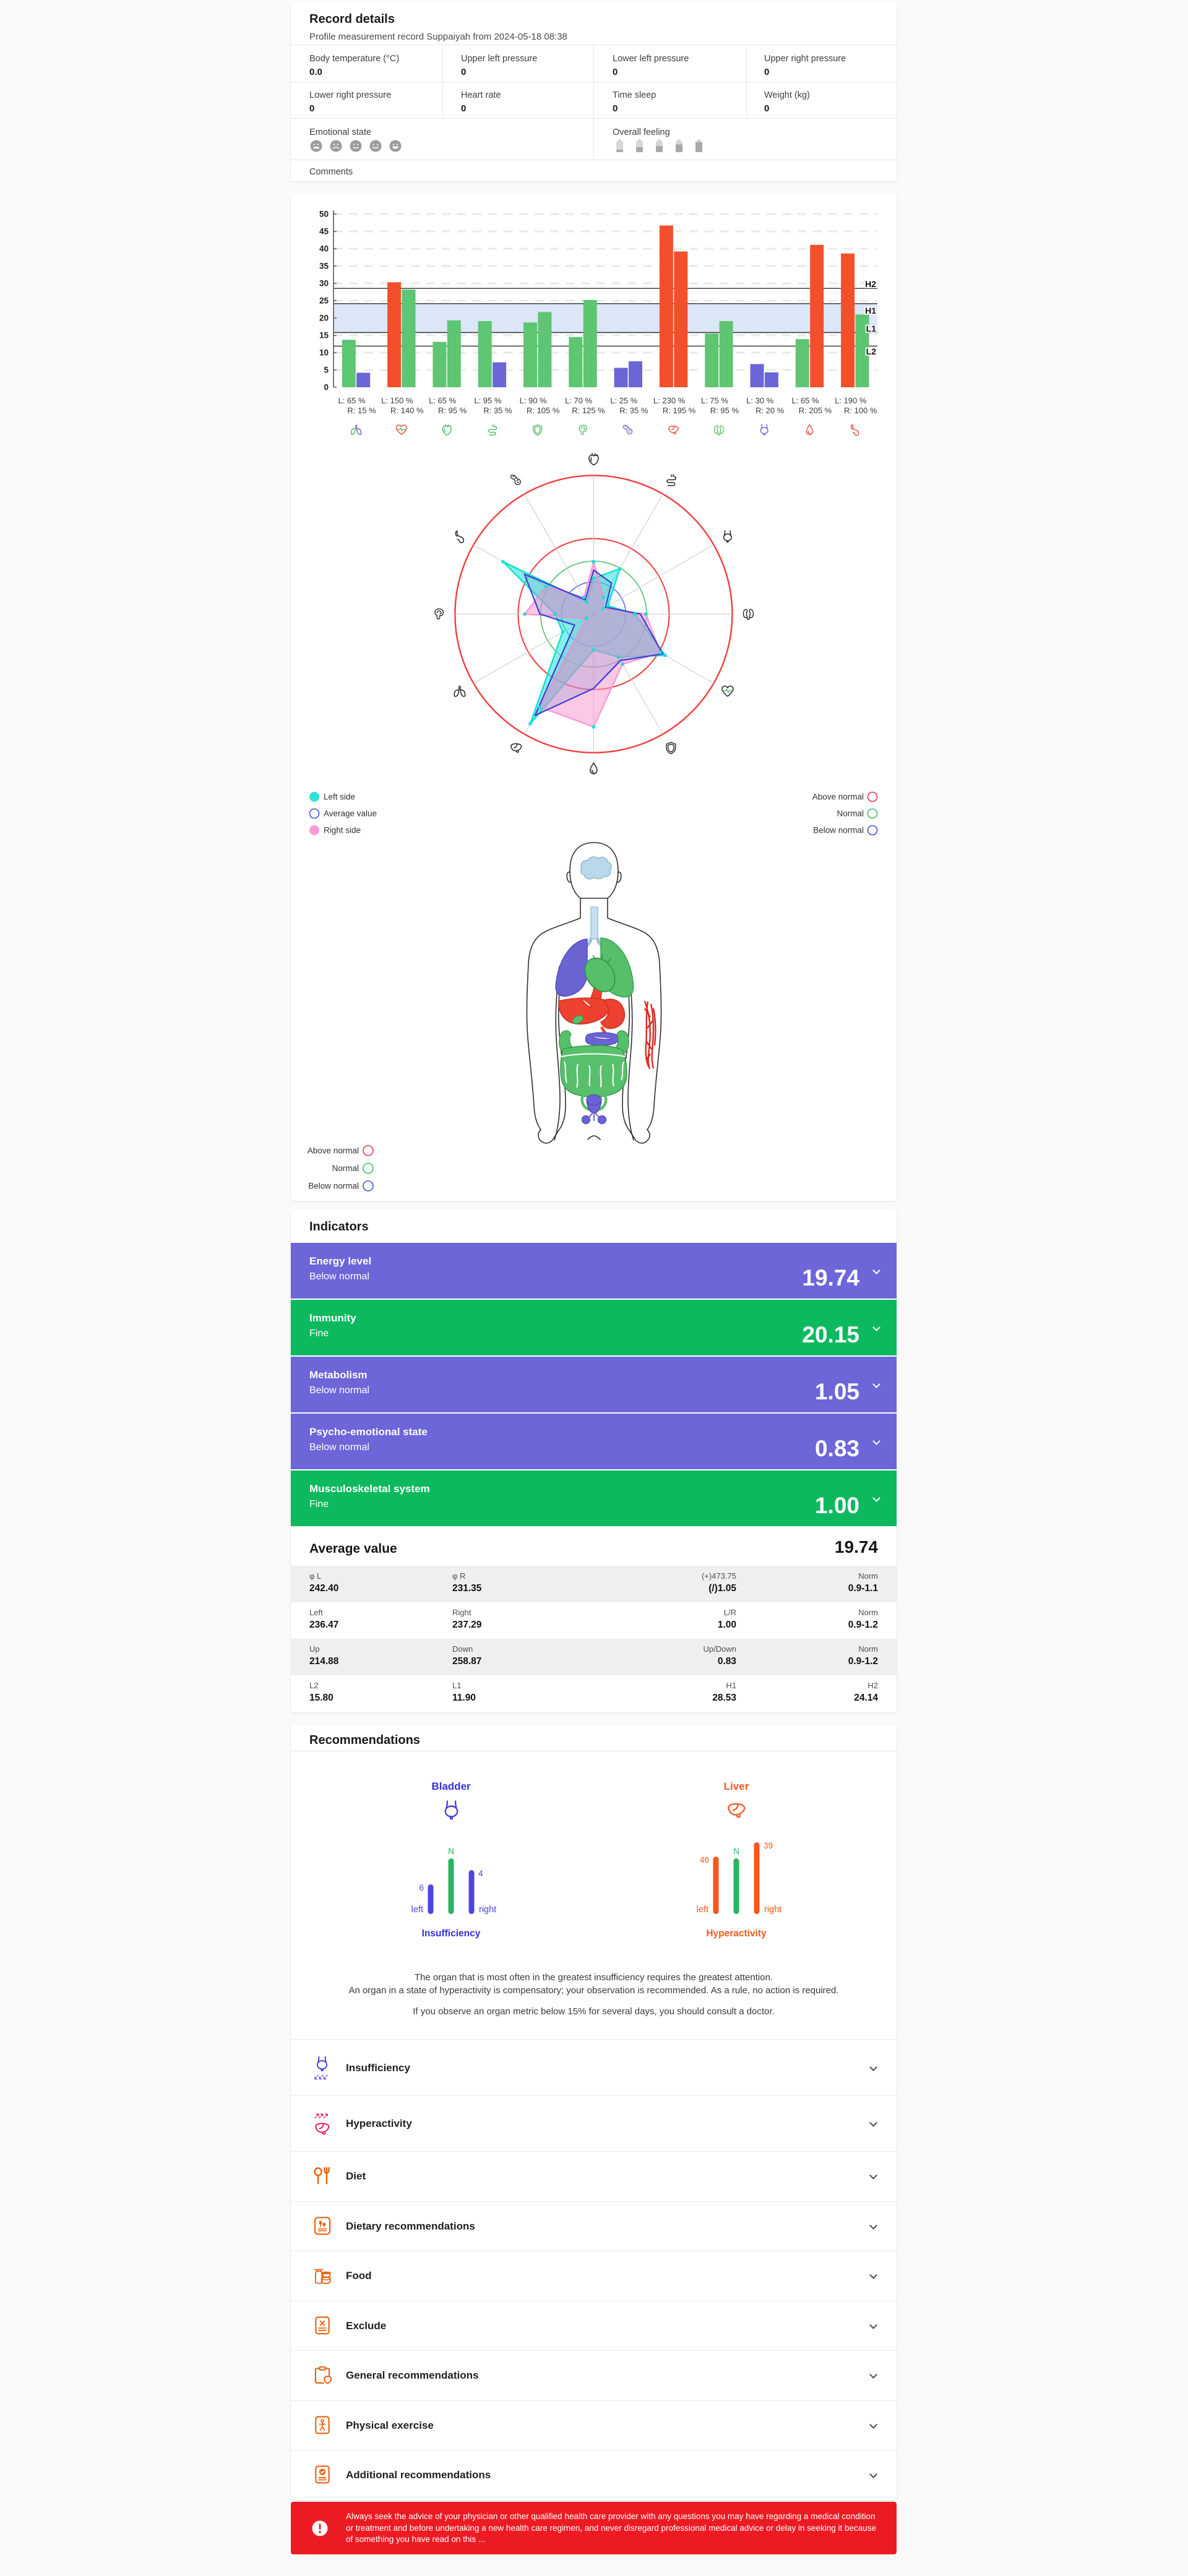 This screenshot has width=1188, height=2576. What do you see at coordinates (871, 328) in the screenshot?
I see `svg-text: L1` at bounding box center [871, 328].